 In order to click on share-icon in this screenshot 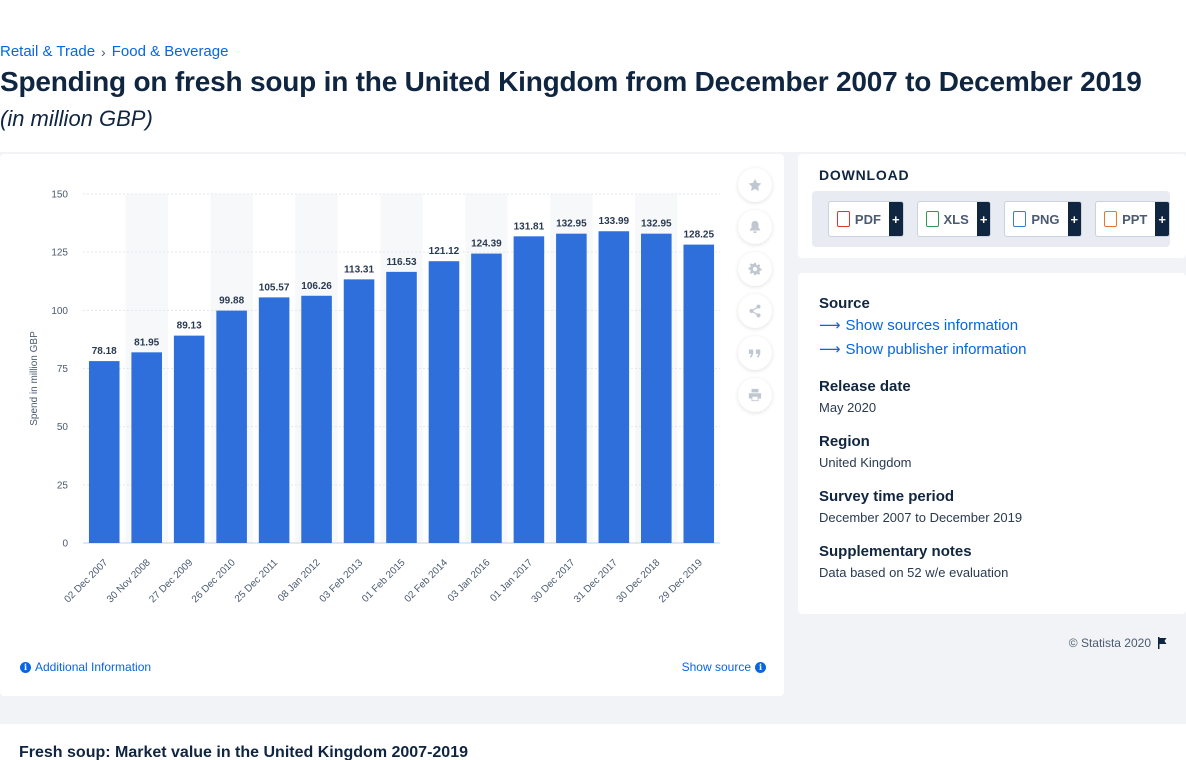, I will do `click(755, 311)`.